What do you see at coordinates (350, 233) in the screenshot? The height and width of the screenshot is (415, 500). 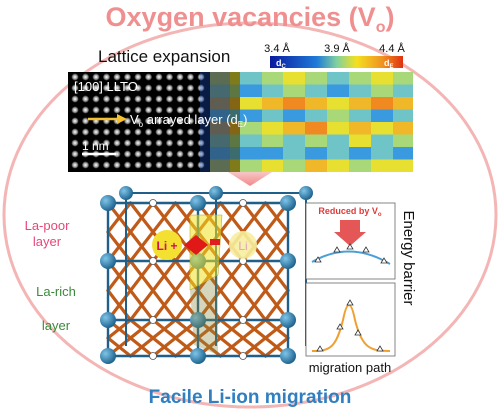 I see `reduced-arrow` at bounding box center [350, 233].